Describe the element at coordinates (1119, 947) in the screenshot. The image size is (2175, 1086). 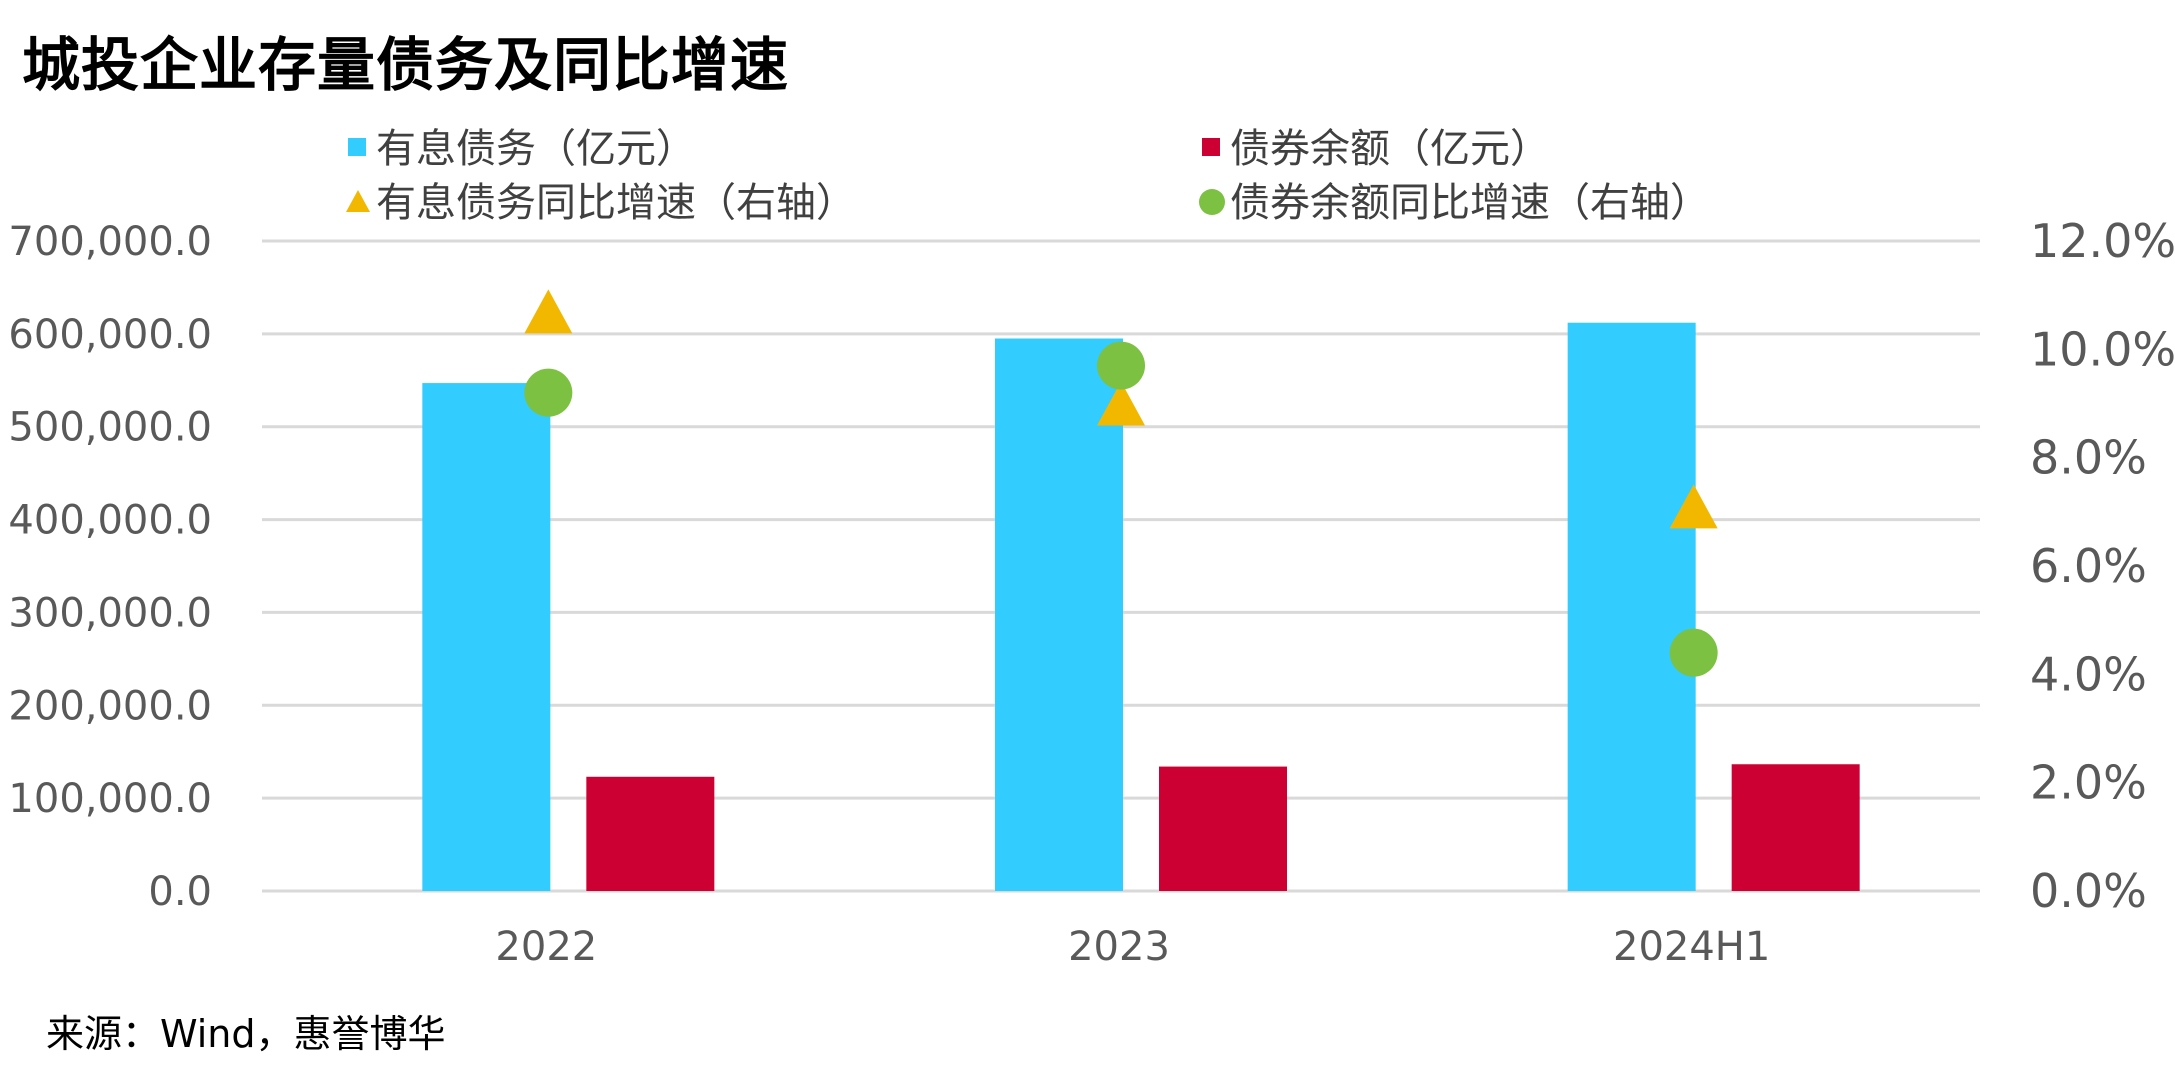
I see `x-tick-label: 2023` at that location.